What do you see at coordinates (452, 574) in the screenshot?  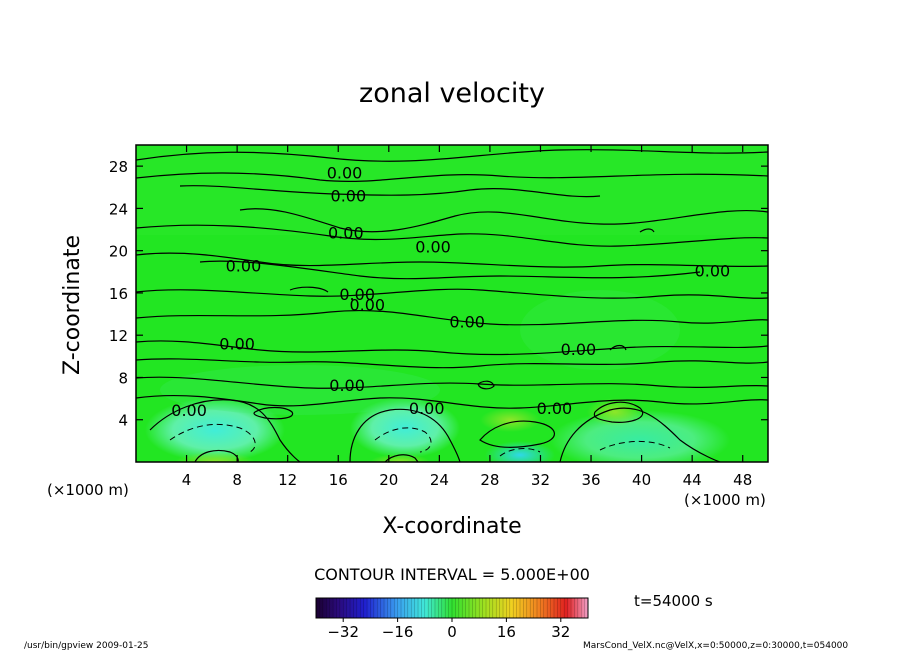 I see `contour-interval: CONTOUR INTERVAL = 5.000E+00` at bounding box center [452, 574].